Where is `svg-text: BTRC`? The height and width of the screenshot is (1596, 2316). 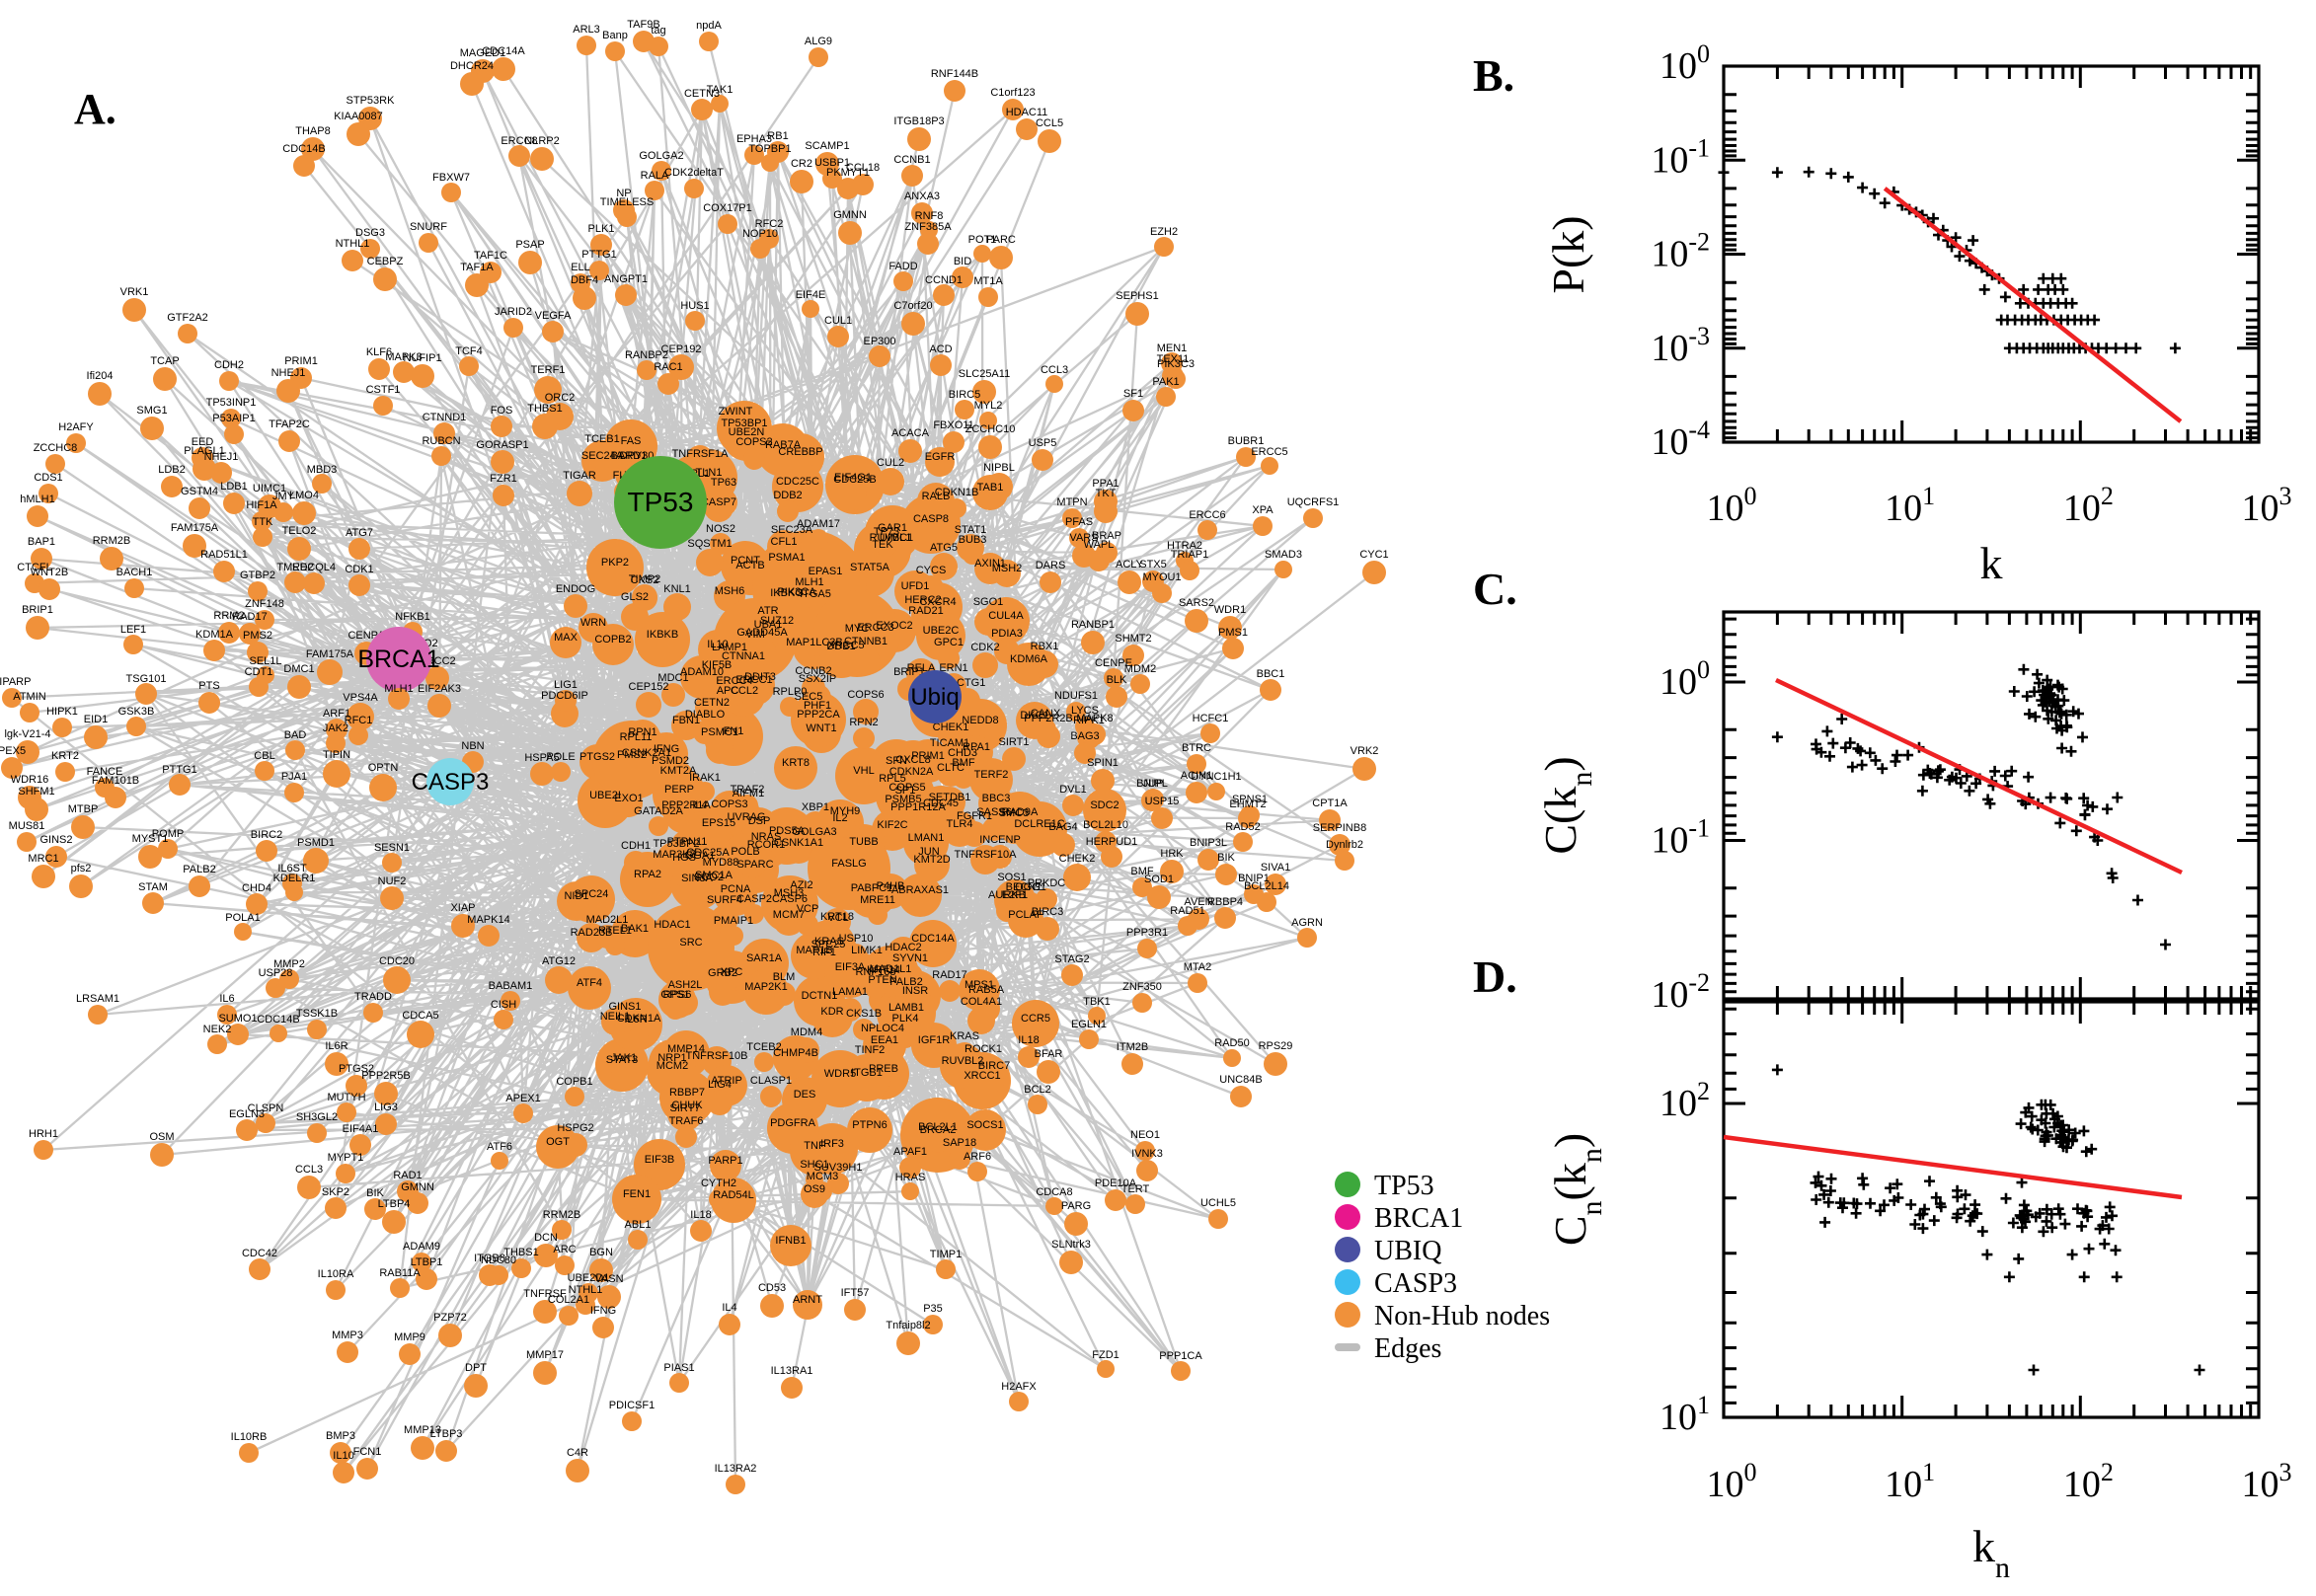
svg-text: BTRC is located at coordinates (1196, 748).